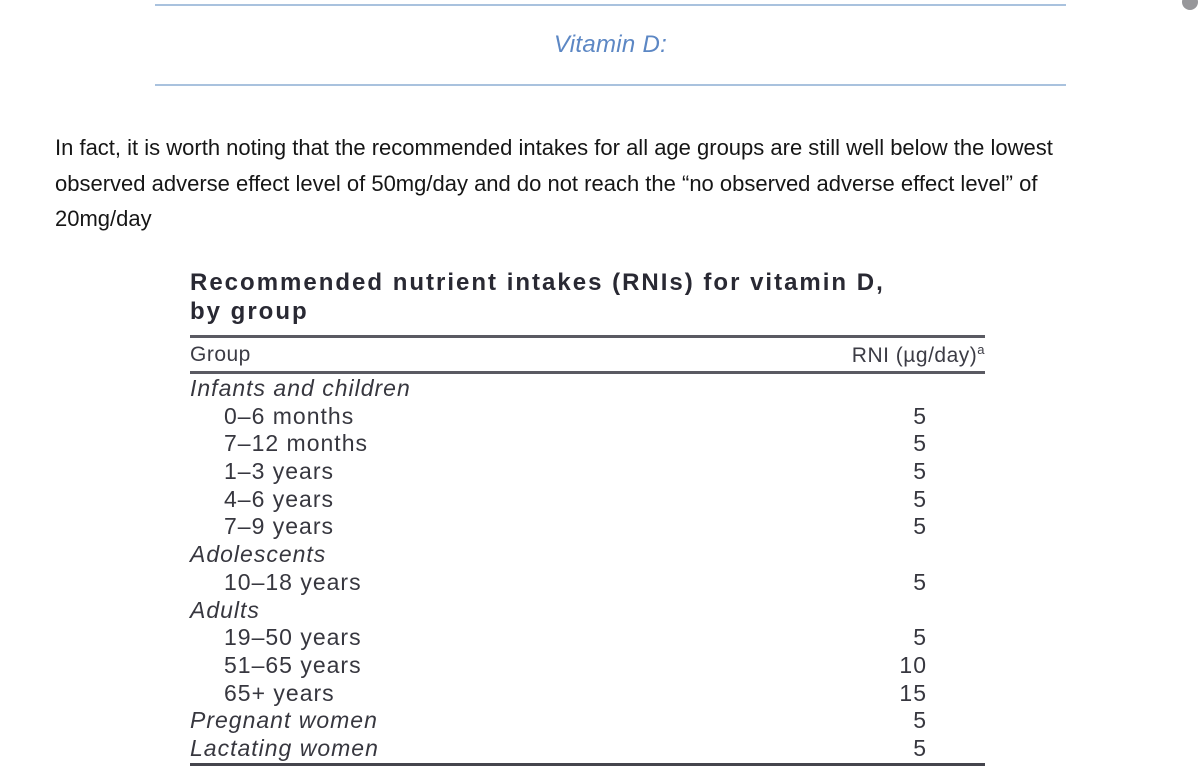 The width and height of the screenshot is (1200, 774). Describe the element at coordinates (279, 498) in the screenshot. I see `row-label: 4–6 years` at that location.